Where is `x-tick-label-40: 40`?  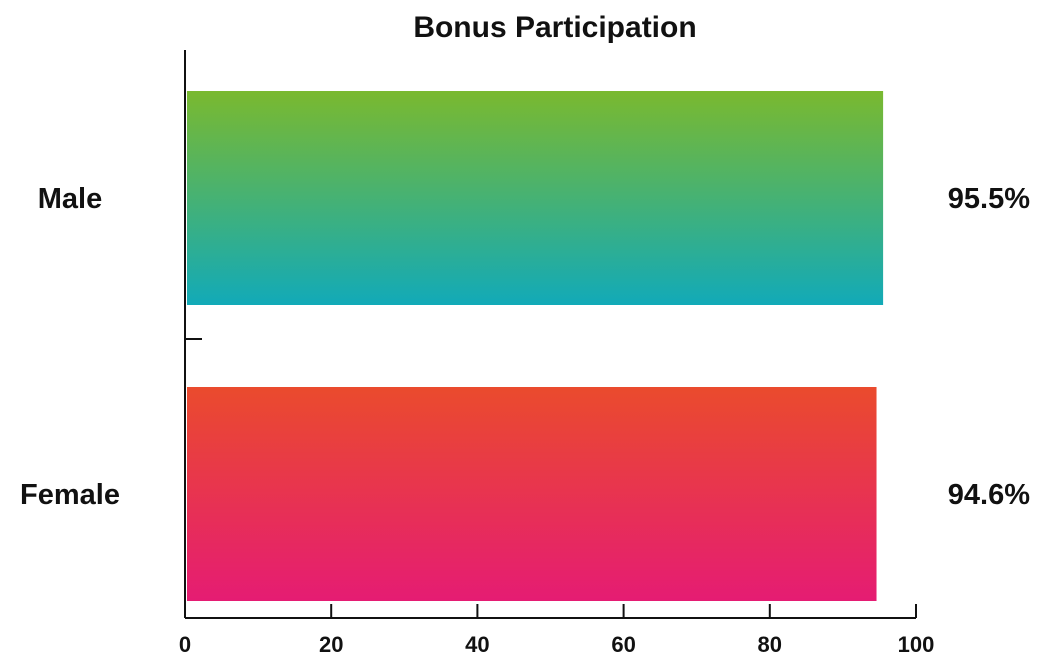
x-tick-label-40: 40 is located at coordinates (477, 644).